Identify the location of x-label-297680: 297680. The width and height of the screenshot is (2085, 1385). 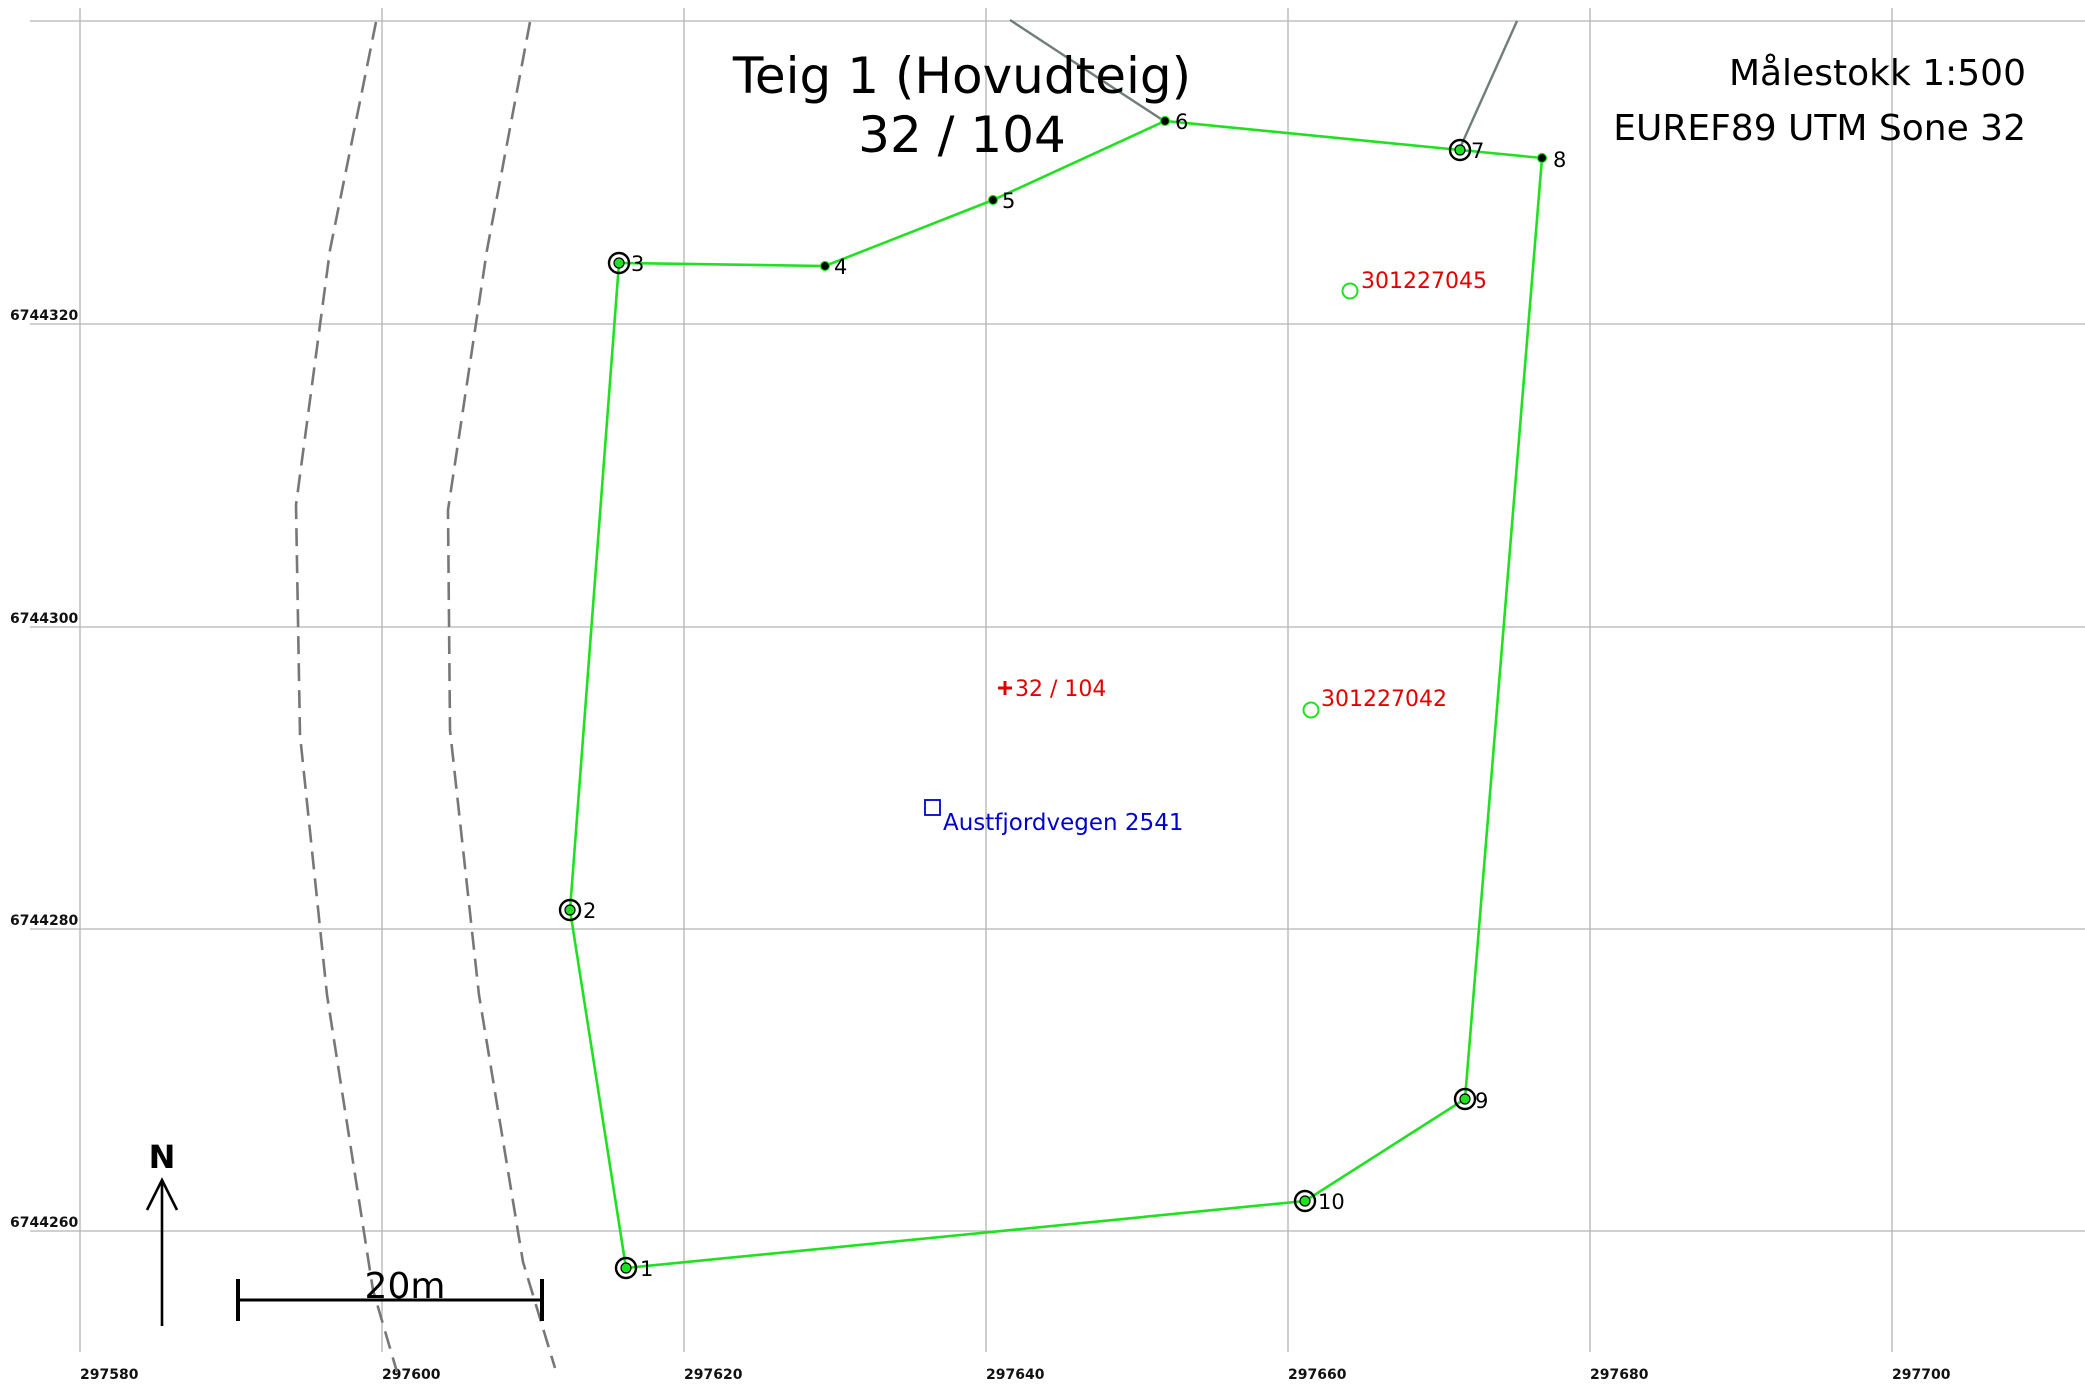
(1619, 1375).